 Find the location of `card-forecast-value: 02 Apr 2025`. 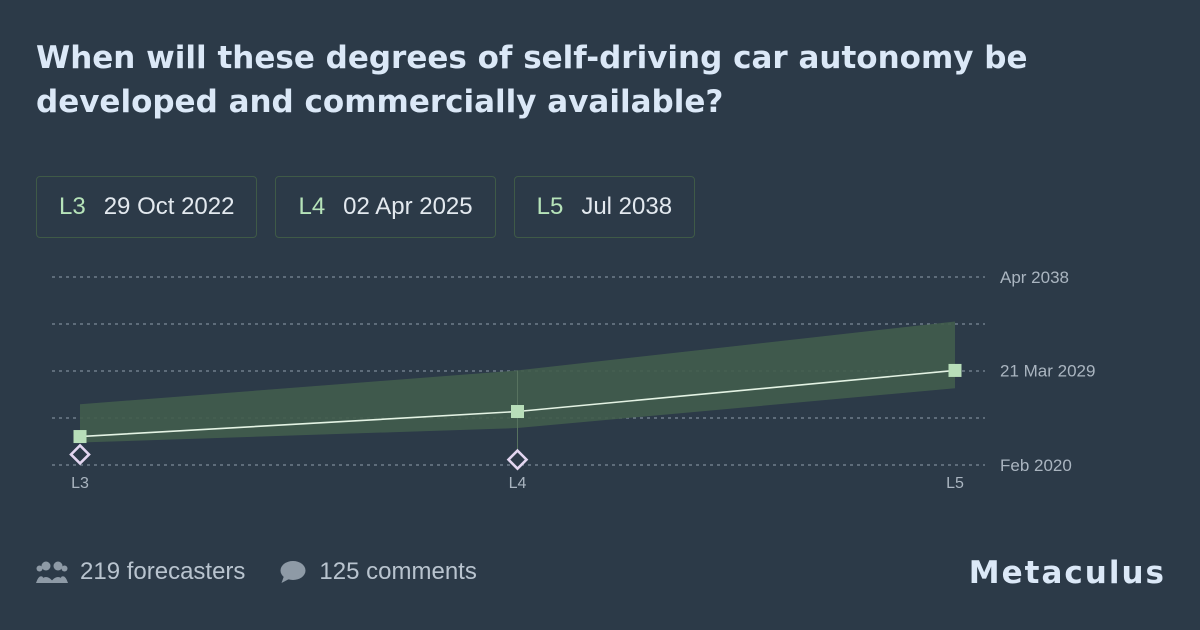

card-forecast-value: 02 Apr 2025 is located at coordinates (408, 206).